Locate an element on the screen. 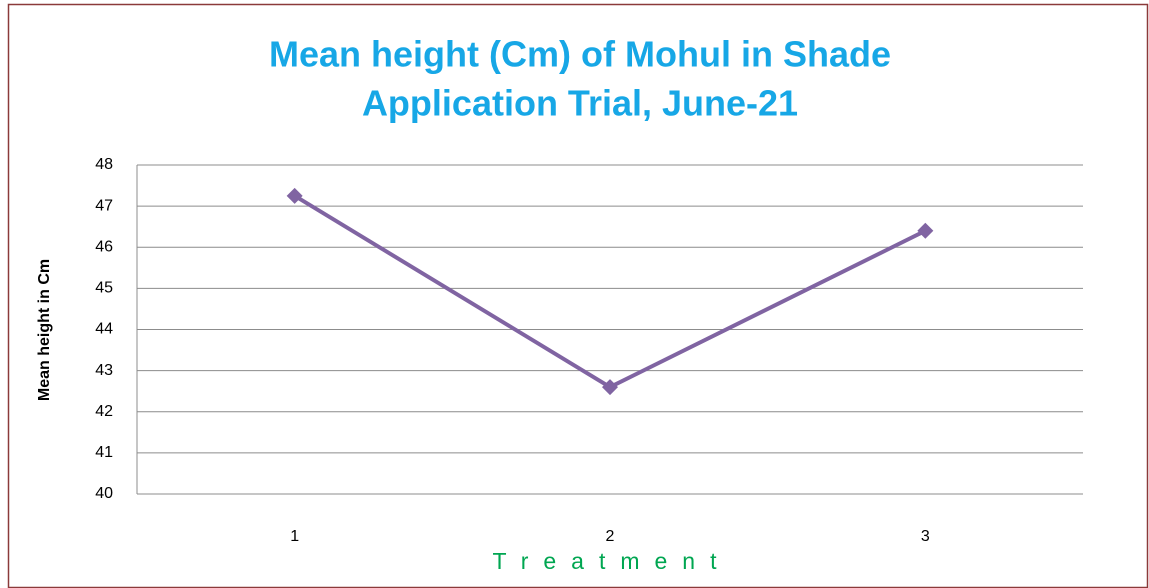  x-tick-label: 1 is located at coordinates (294, 536).